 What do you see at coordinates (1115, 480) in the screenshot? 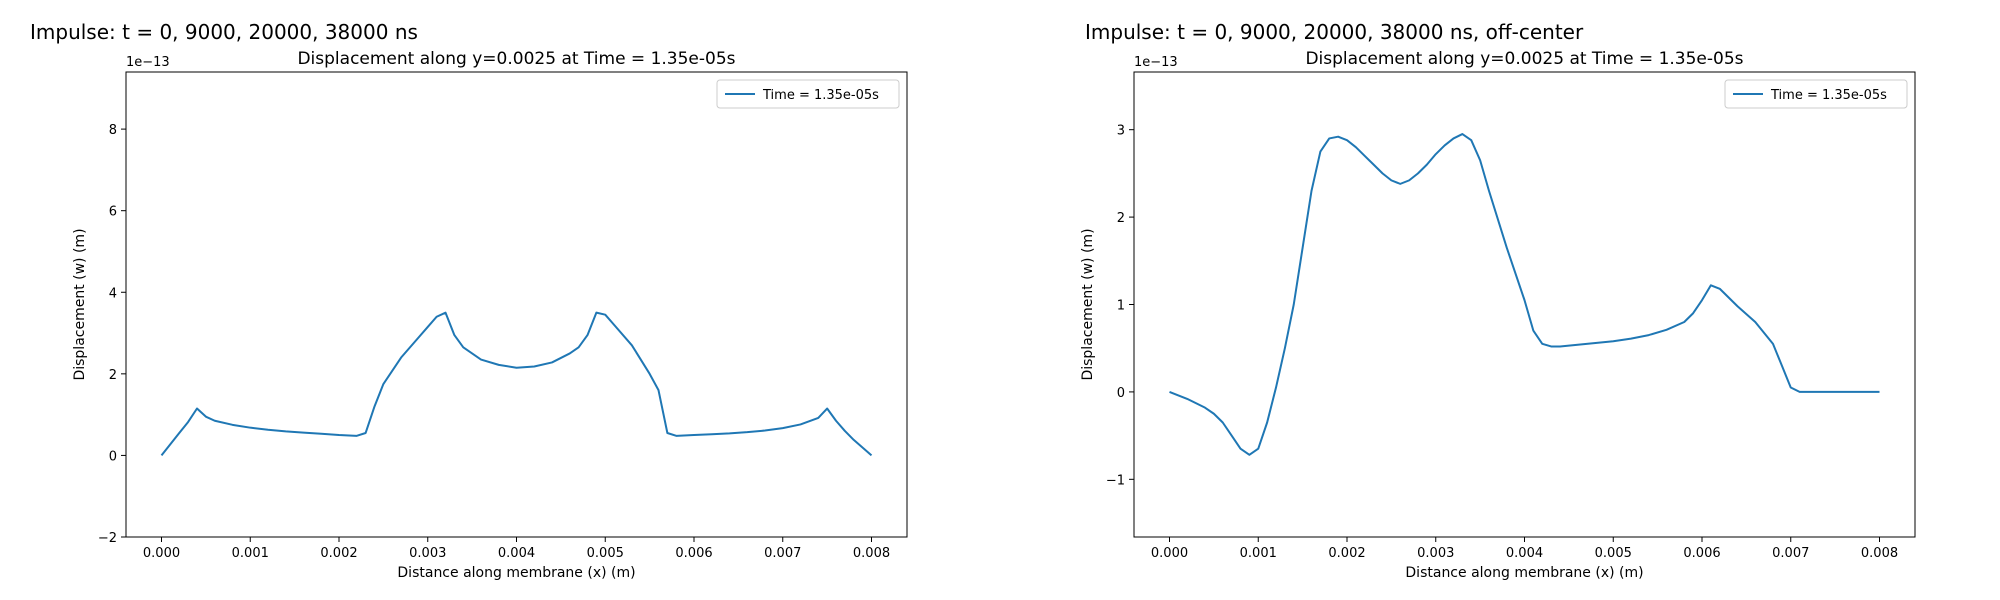
I see `y-tick-label: −1` at bounding box center [1115, 480].